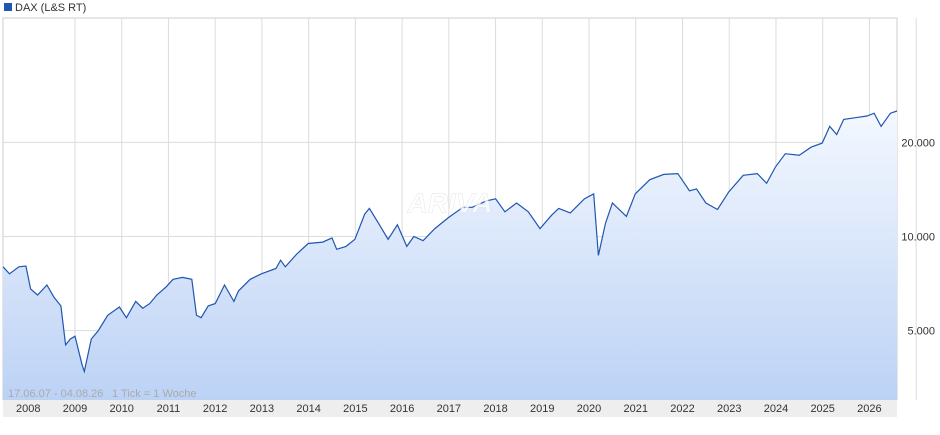 This screenshot has height=435, width=940. I want to click on x-tick-label: 2018, so click(495, 409).